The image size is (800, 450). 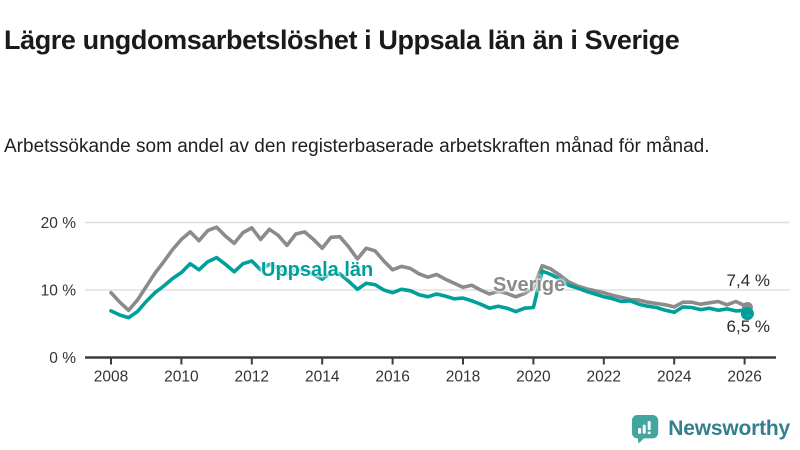 I want to click on svg-text: 2026, so click(x=744, y=377).